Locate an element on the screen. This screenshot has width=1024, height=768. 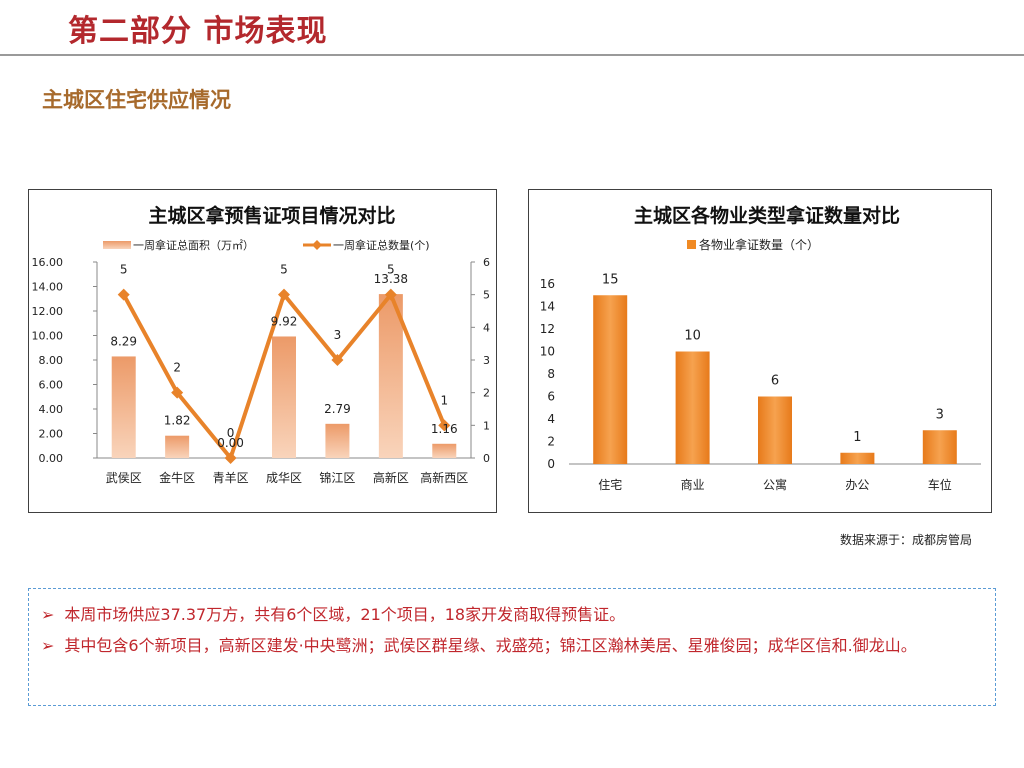
x-category-label: 金牛区 is located at coordinates (177, 477).